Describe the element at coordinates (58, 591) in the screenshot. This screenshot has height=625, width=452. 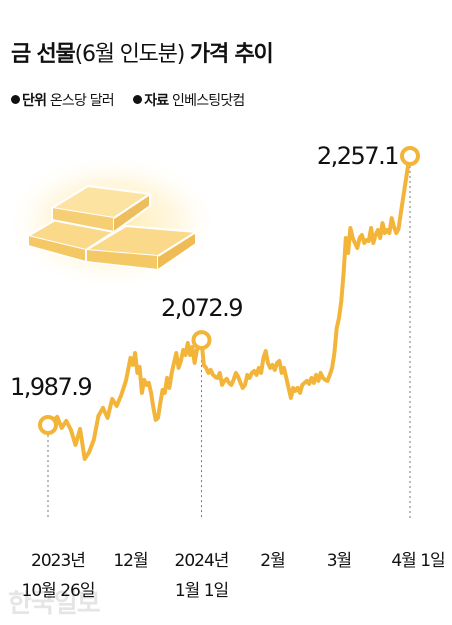
I see `x-tick-label-line2: 10월 26일` at that location.